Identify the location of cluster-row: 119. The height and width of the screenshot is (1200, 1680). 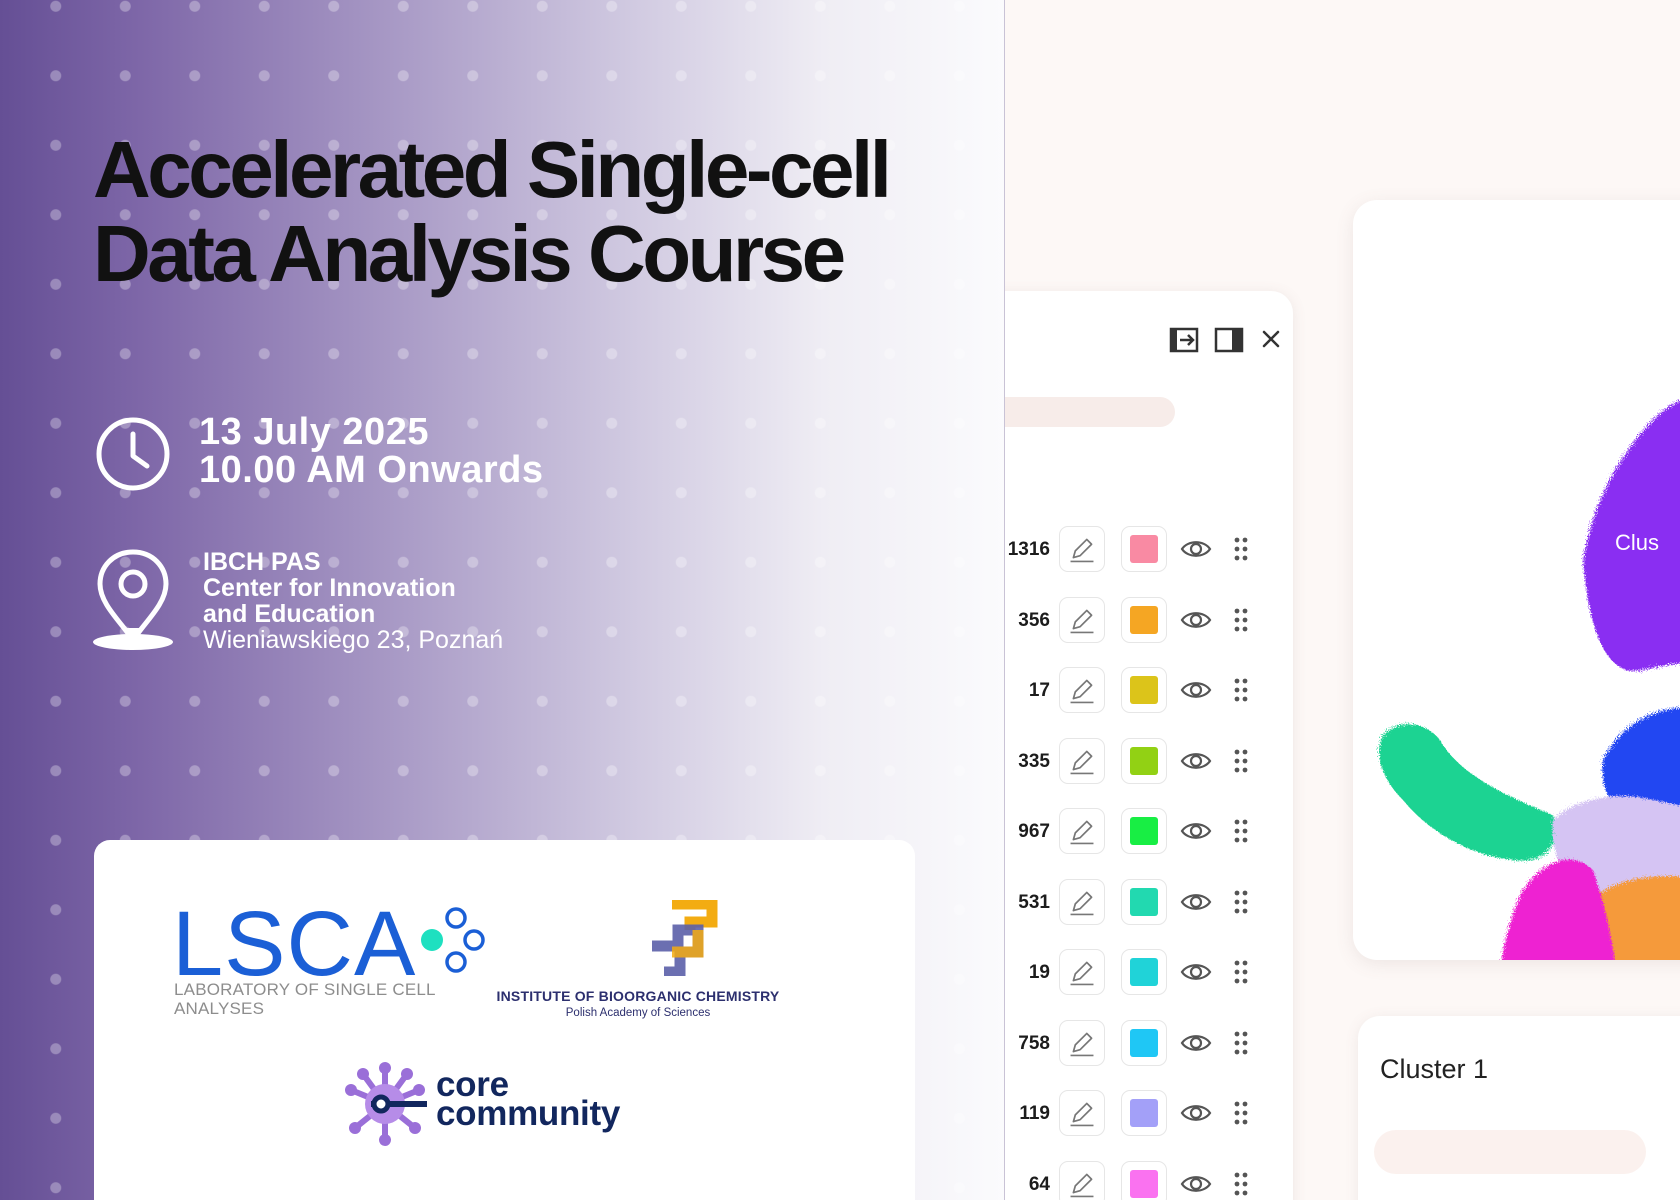
(1149, 1114).